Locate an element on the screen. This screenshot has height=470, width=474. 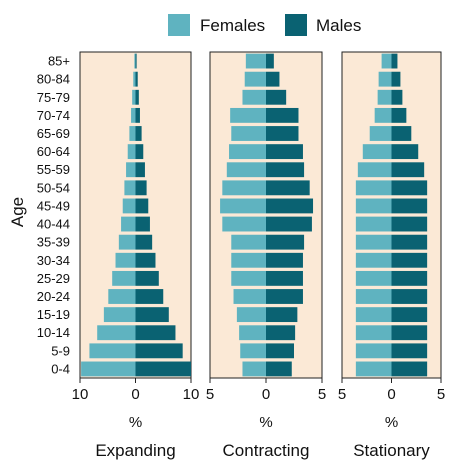
panel-title: Stationary is located at coordinates (391, 450).